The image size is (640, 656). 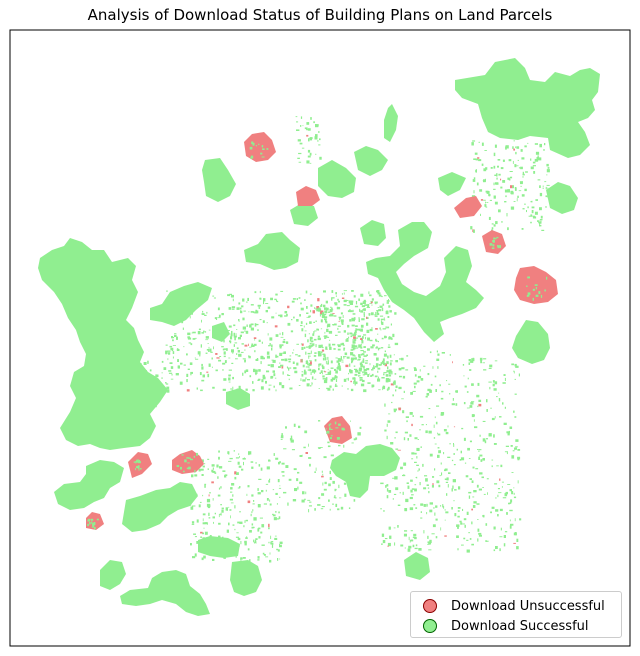 I want to click on parcel-northeast-cluster, so click(x=527, y=108).